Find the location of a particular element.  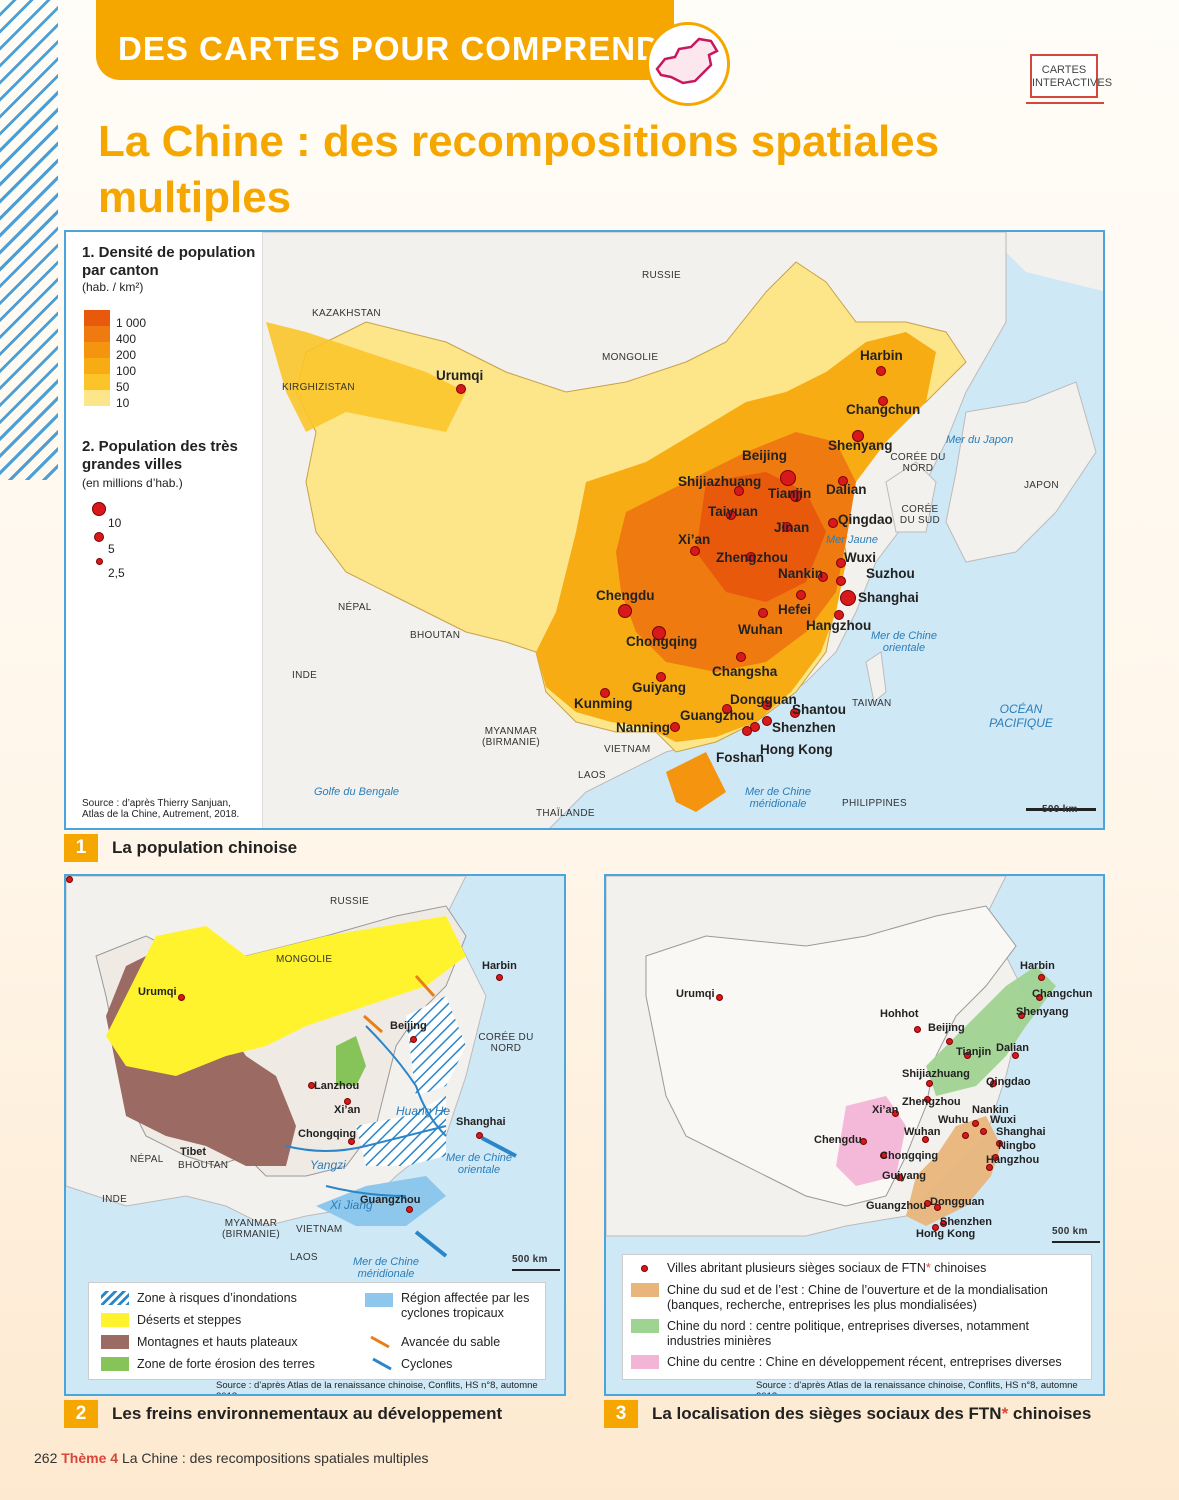

country-label: BHOUTAN is located at coordinates (203, 1165).